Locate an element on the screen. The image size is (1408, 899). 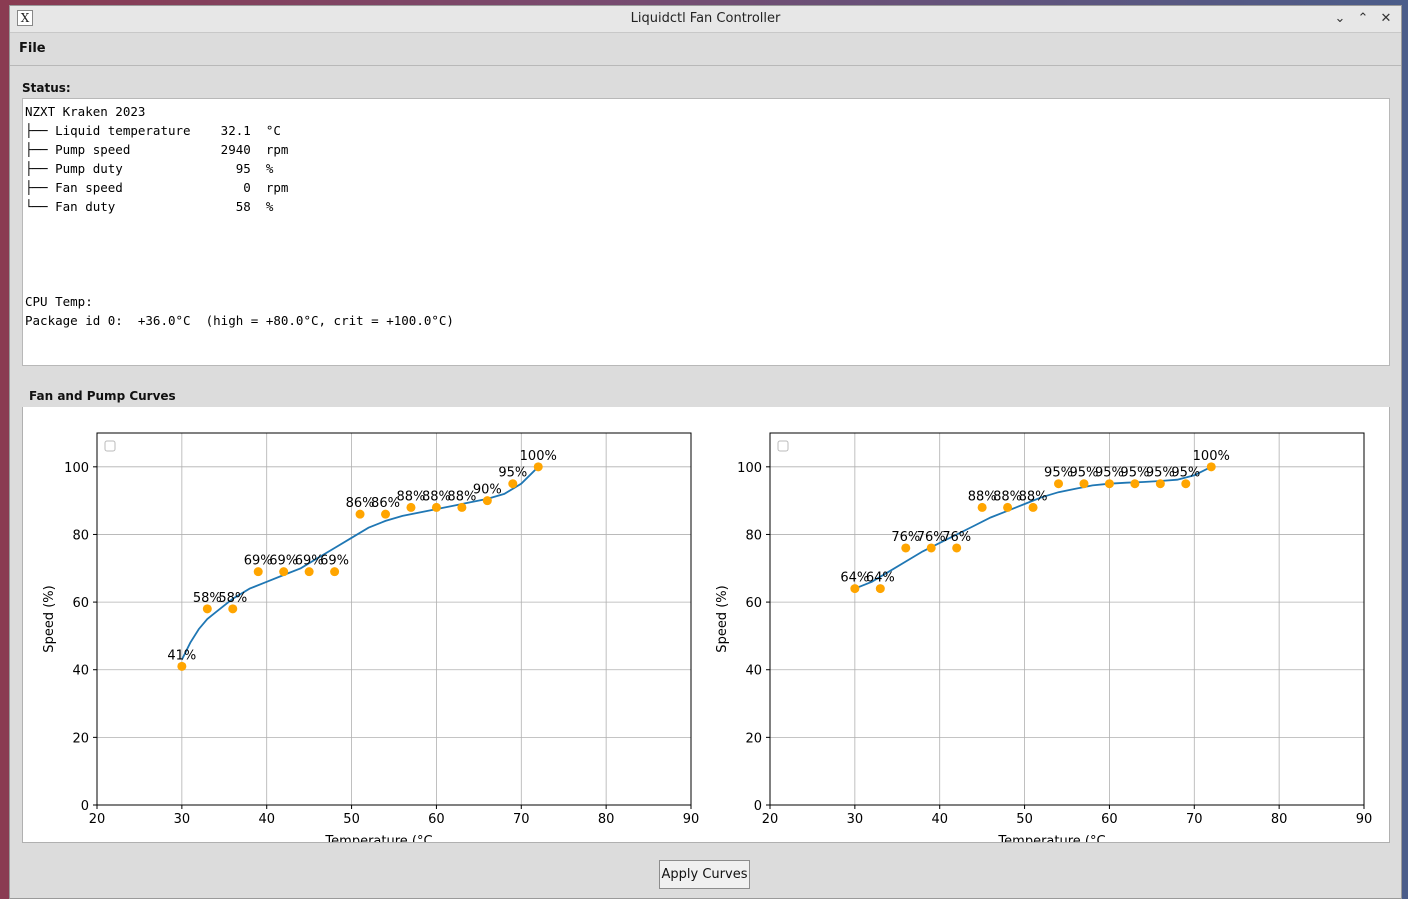
window-title: Liquidctl Fan Controller is located at coordinates (705, 18).